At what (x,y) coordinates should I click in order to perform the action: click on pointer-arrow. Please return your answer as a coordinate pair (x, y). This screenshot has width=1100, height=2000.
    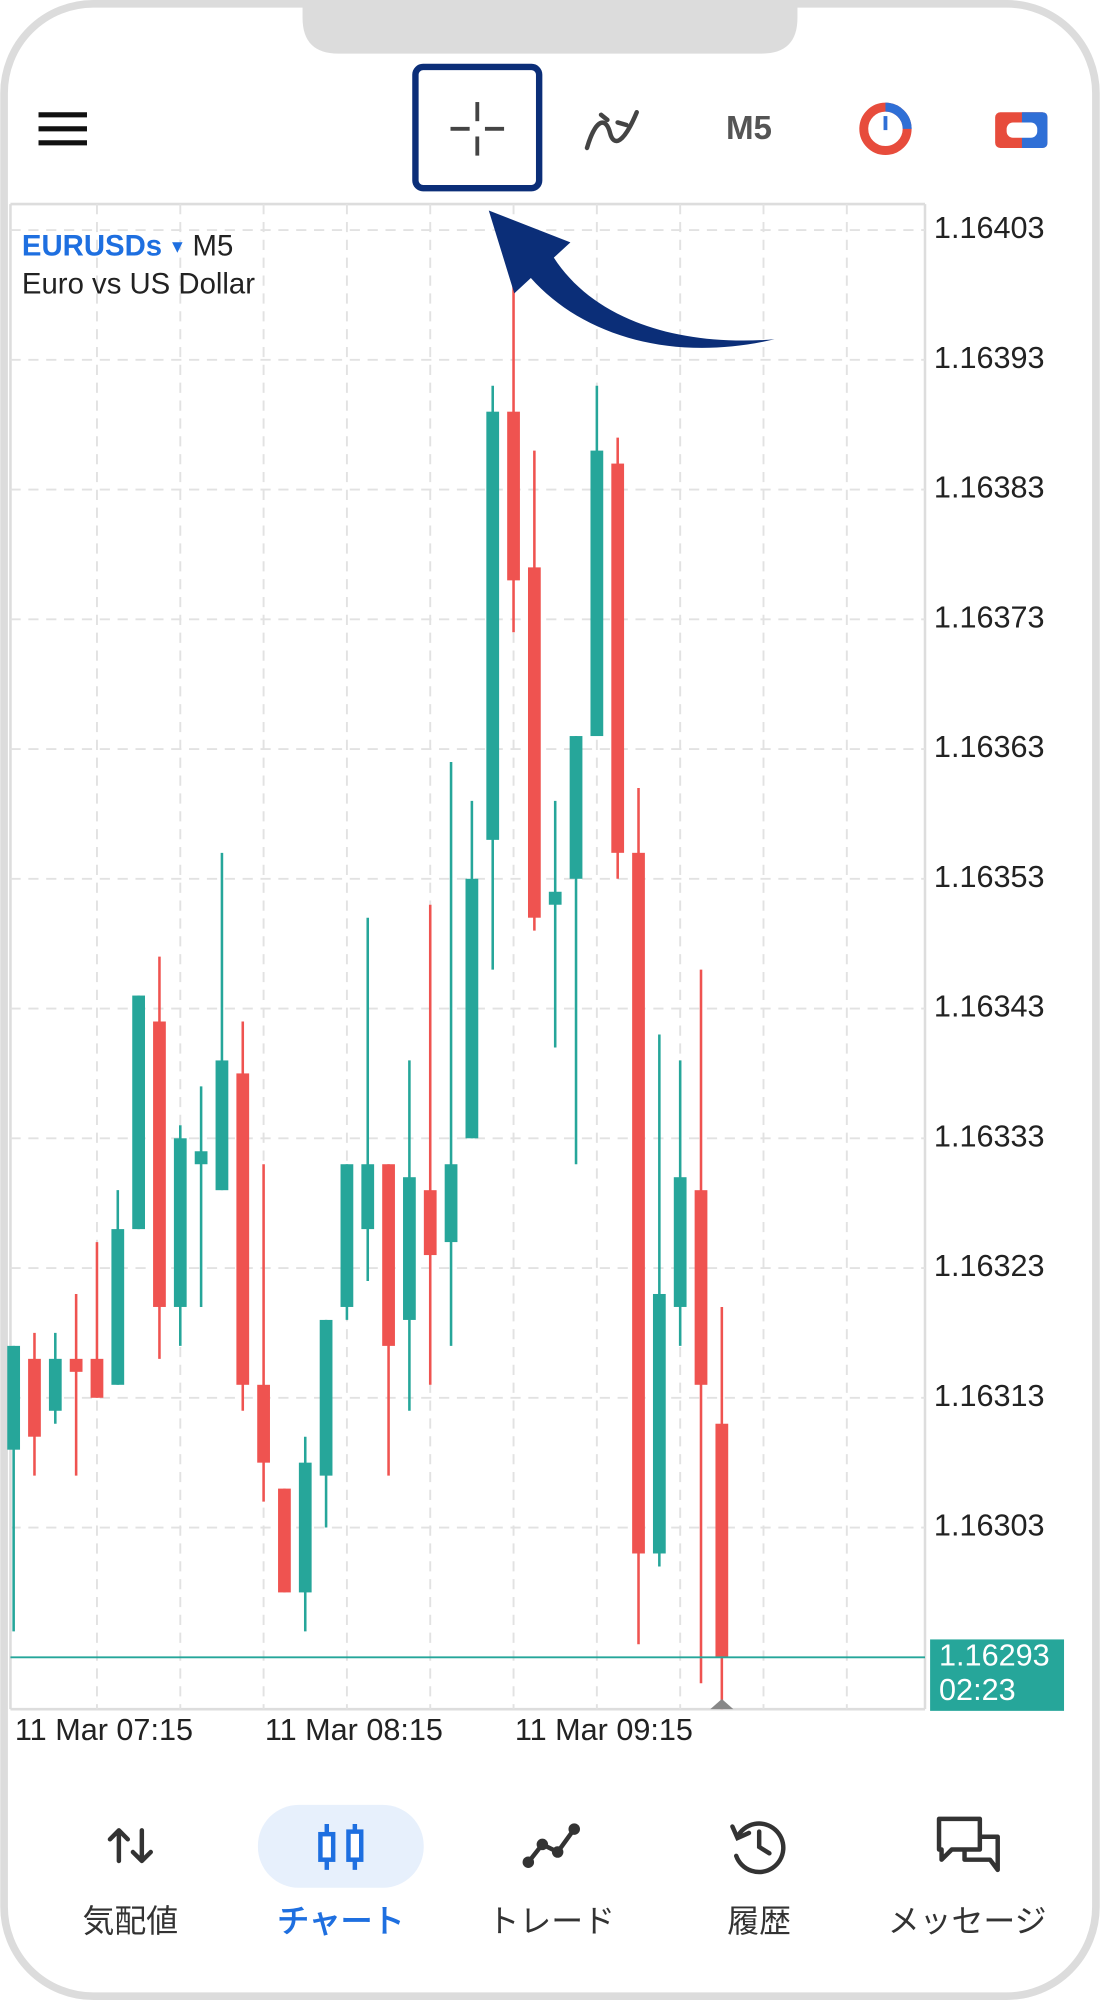
    Looking at the image, I should click on (631, 279).